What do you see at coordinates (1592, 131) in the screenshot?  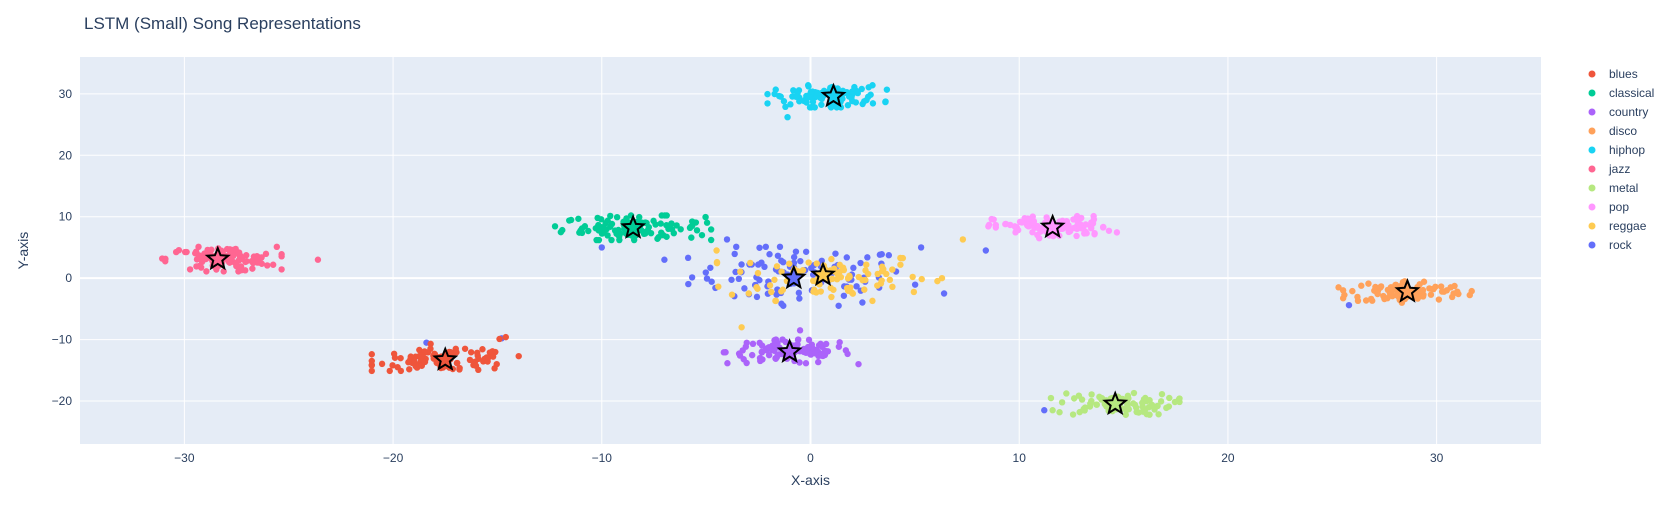 I see `legend-marker-disco` at bounding box center [1592, 131].